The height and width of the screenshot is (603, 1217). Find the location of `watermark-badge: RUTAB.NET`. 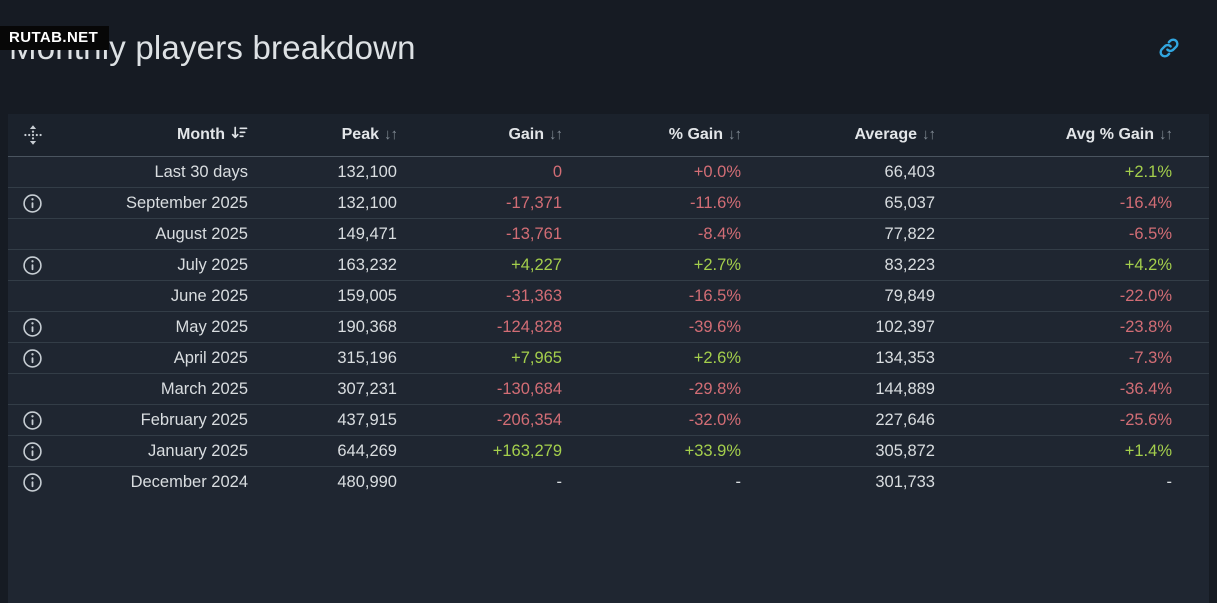

watermark-badge: RUTAB.NET is located at coordinates (55, 38).